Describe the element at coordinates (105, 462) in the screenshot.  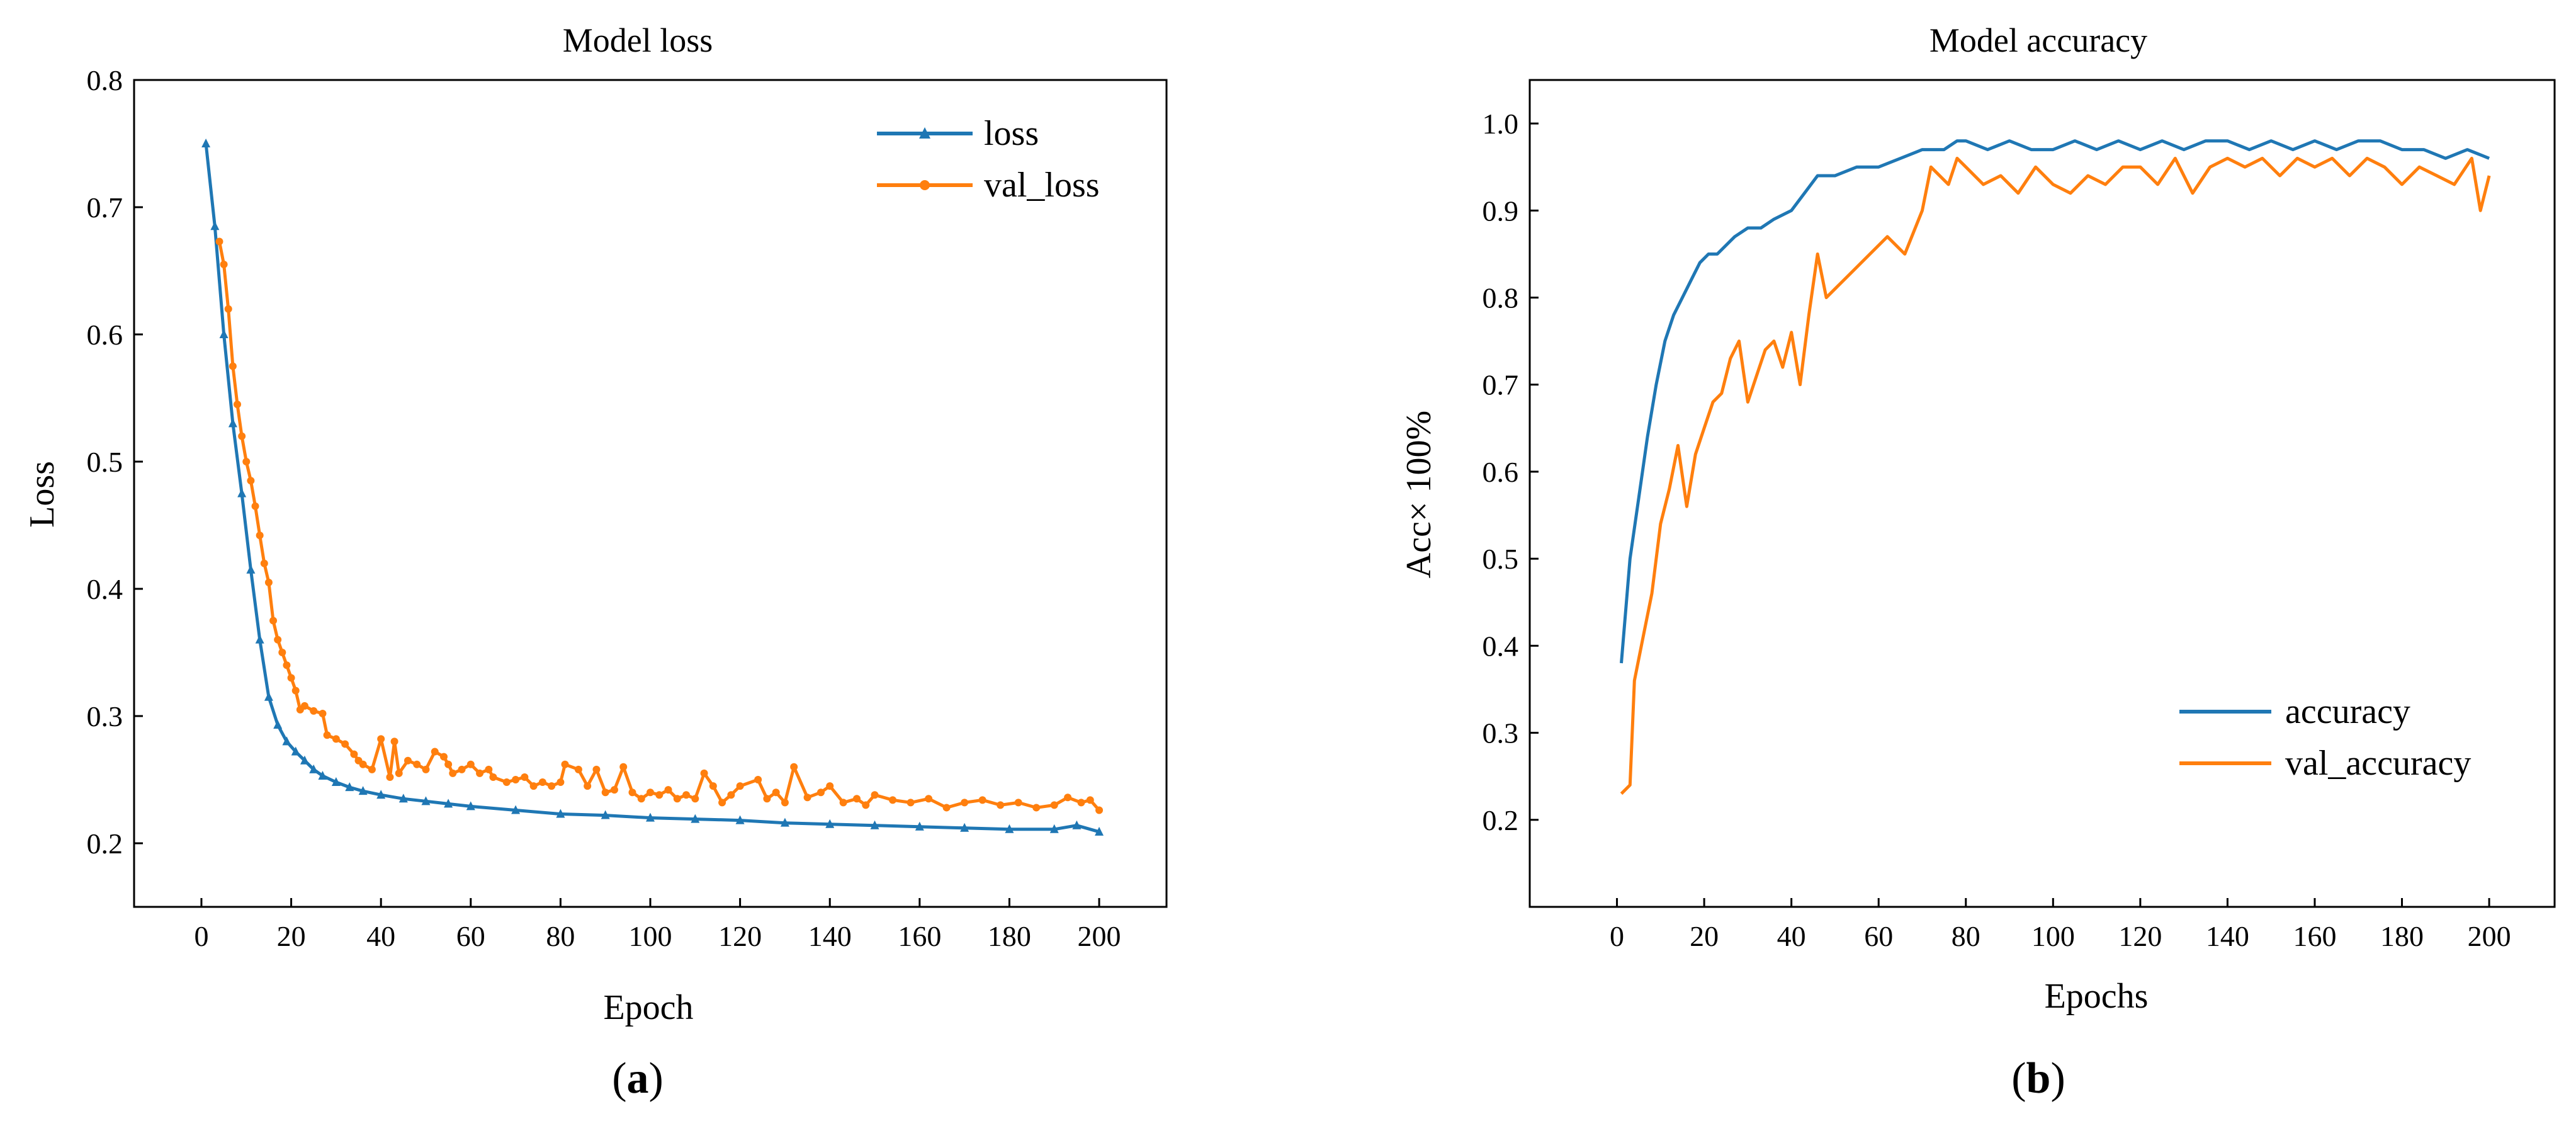
I see `loss-y-tick-label: 0.5` at that location.